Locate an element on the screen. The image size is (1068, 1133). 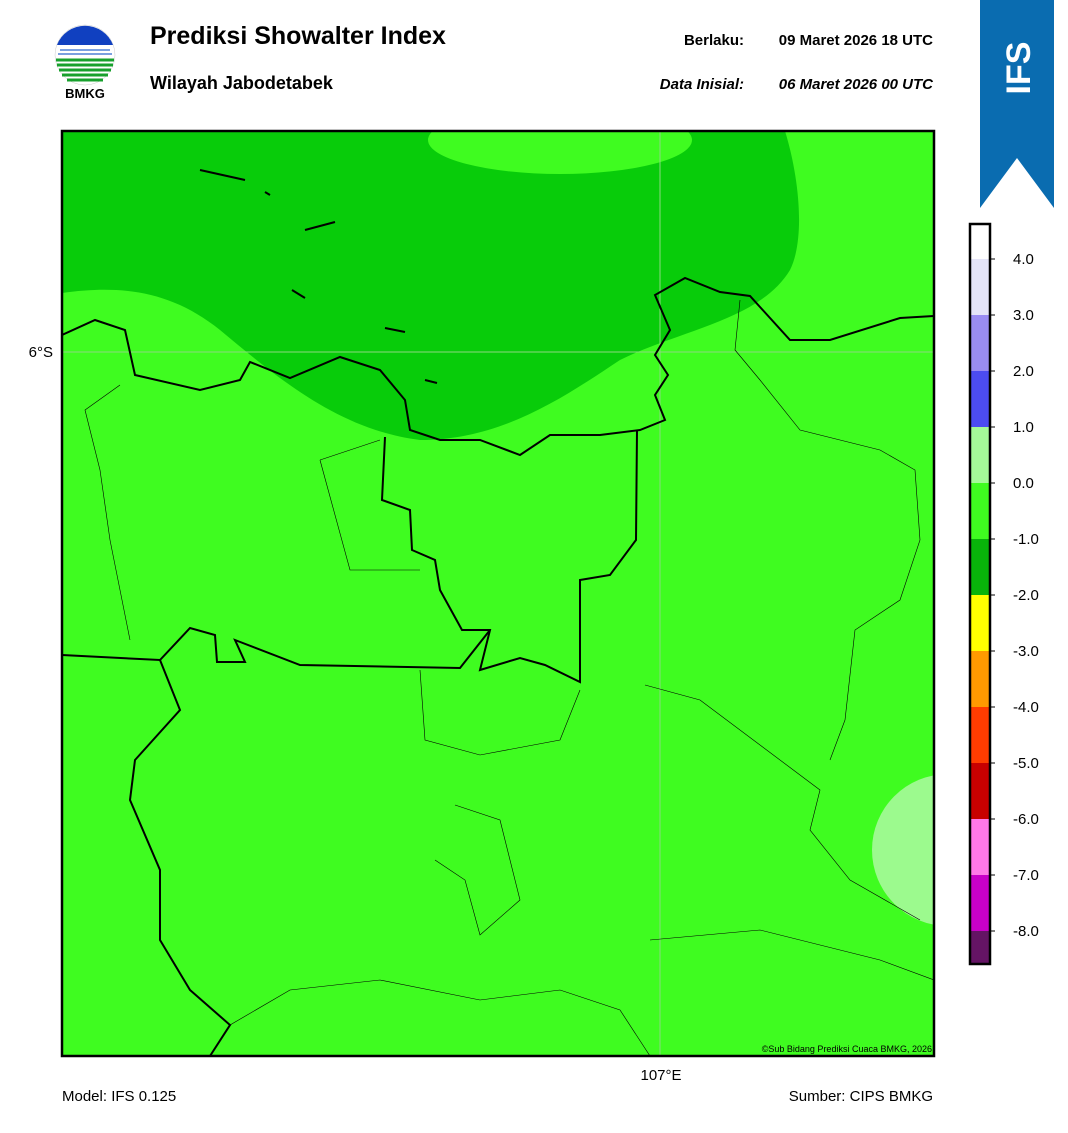
title: Prediksi Showalter Index is located at coordinates (298, 36).